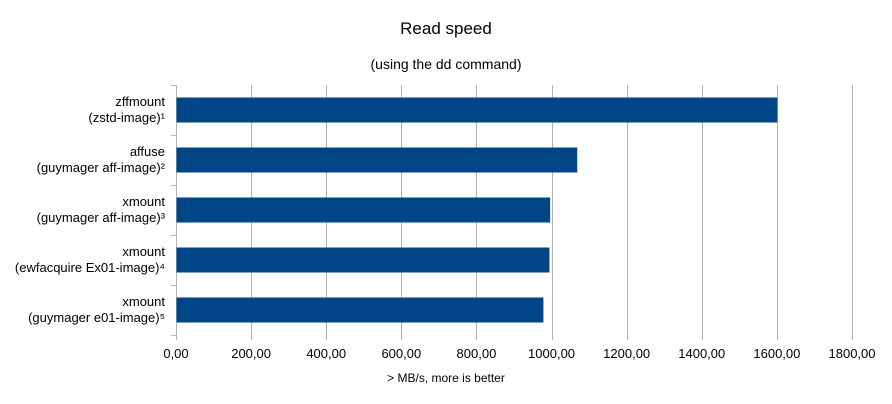 The height and width of the screenshot is (404, 892). Describe the element at coordinates (446, 378) in the screenshot. I see `x-axis-label: > MB/s, more is better` at that location.